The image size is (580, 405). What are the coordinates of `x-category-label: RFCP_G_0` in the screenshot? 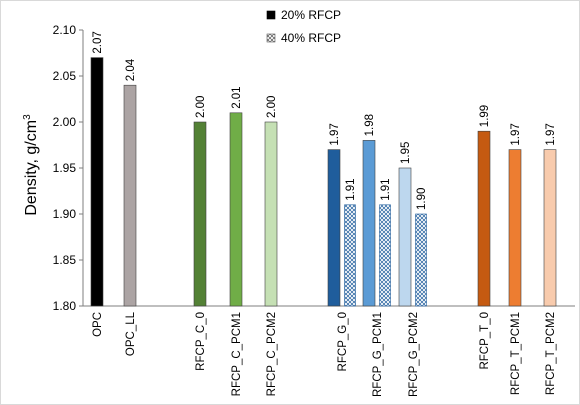 It's located at (343, 341).